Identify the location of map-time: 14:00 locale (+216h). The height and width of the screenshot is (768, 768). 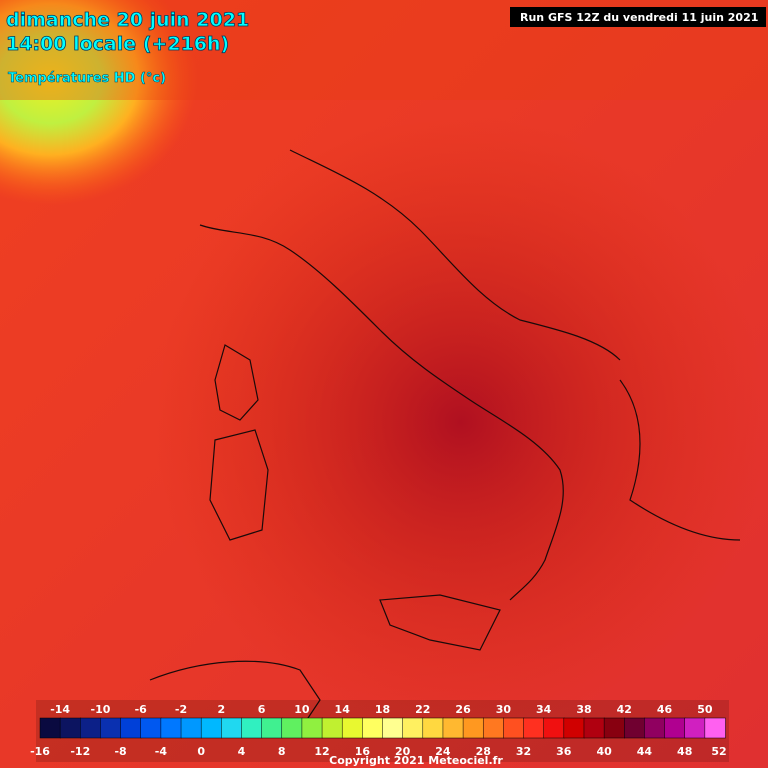
(117, 44).